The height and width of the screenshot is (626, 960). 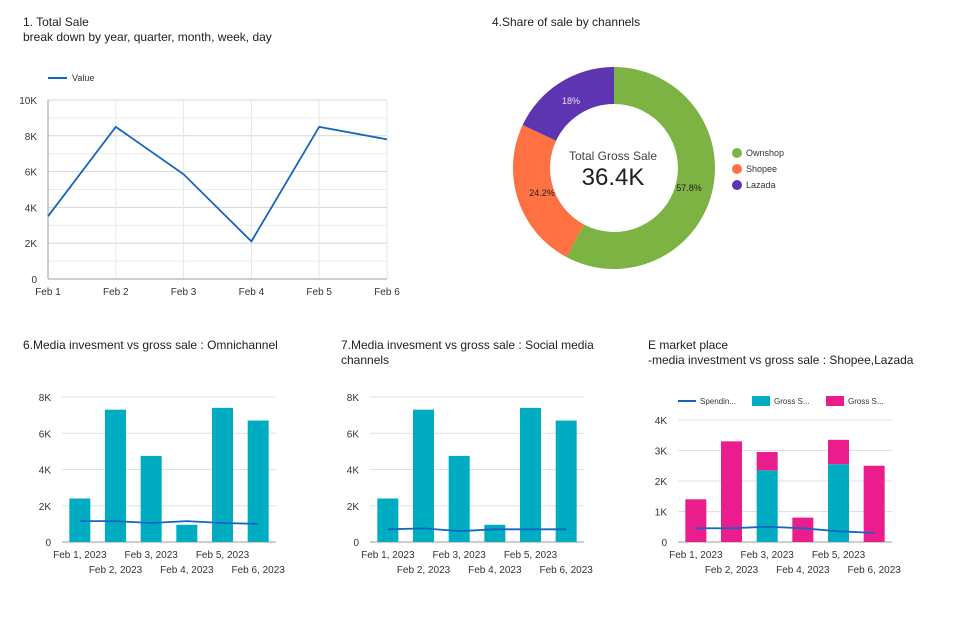 What do you see at coordinates (765, 153) in the screenshot?
I see `legend-label: Ownshop` at bounding box center [765, 153].